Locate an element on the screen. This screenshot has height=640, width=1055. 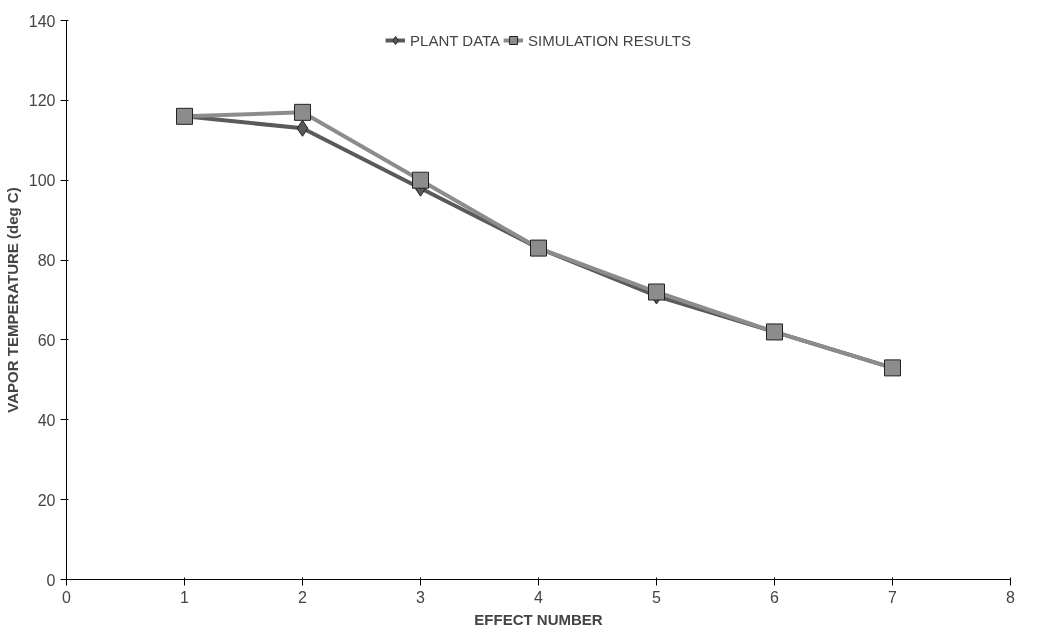
x-axis-title: EFFECT NUMBER is located at coordinates (538, 619).